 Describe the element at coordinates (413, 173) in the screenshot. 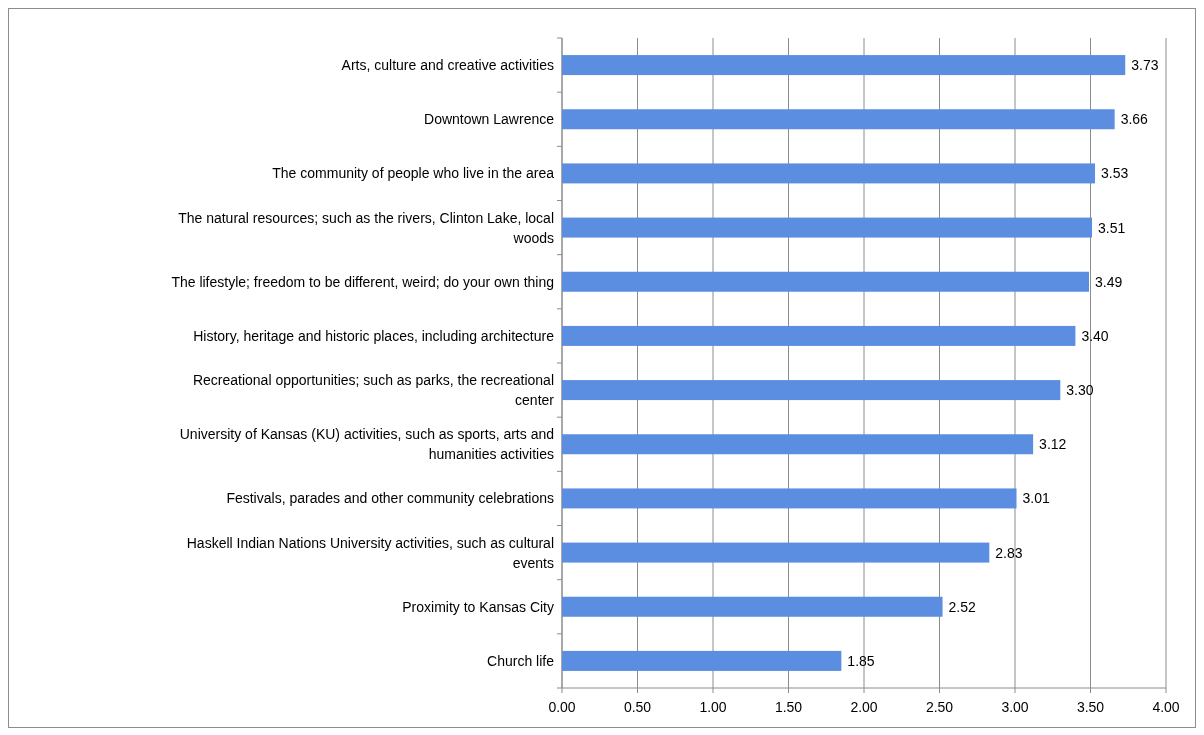

I see `y-tick-label: The community of people who live in the area` at that location.